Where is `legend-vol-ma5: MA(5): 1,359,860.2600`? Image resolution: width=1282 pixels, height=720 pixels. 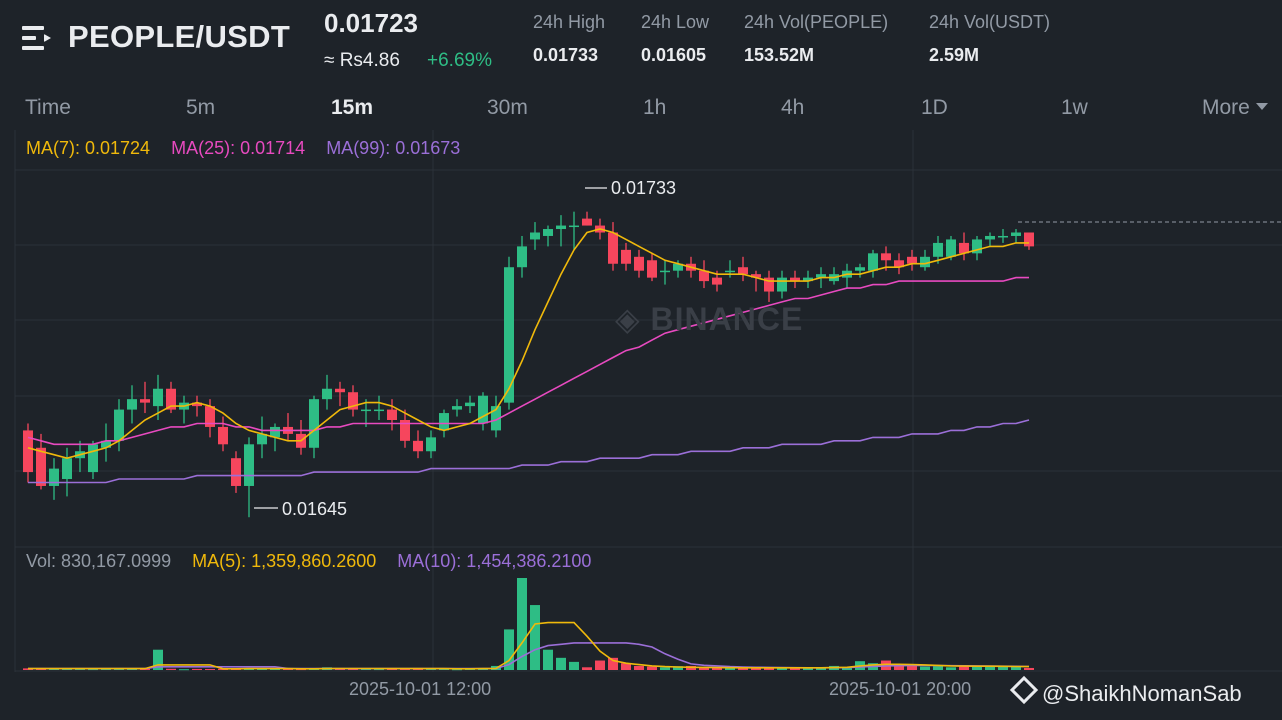
legend-vol-ma5: MA(5): 1,359,860.2600 is located at coordinates (284, 561).